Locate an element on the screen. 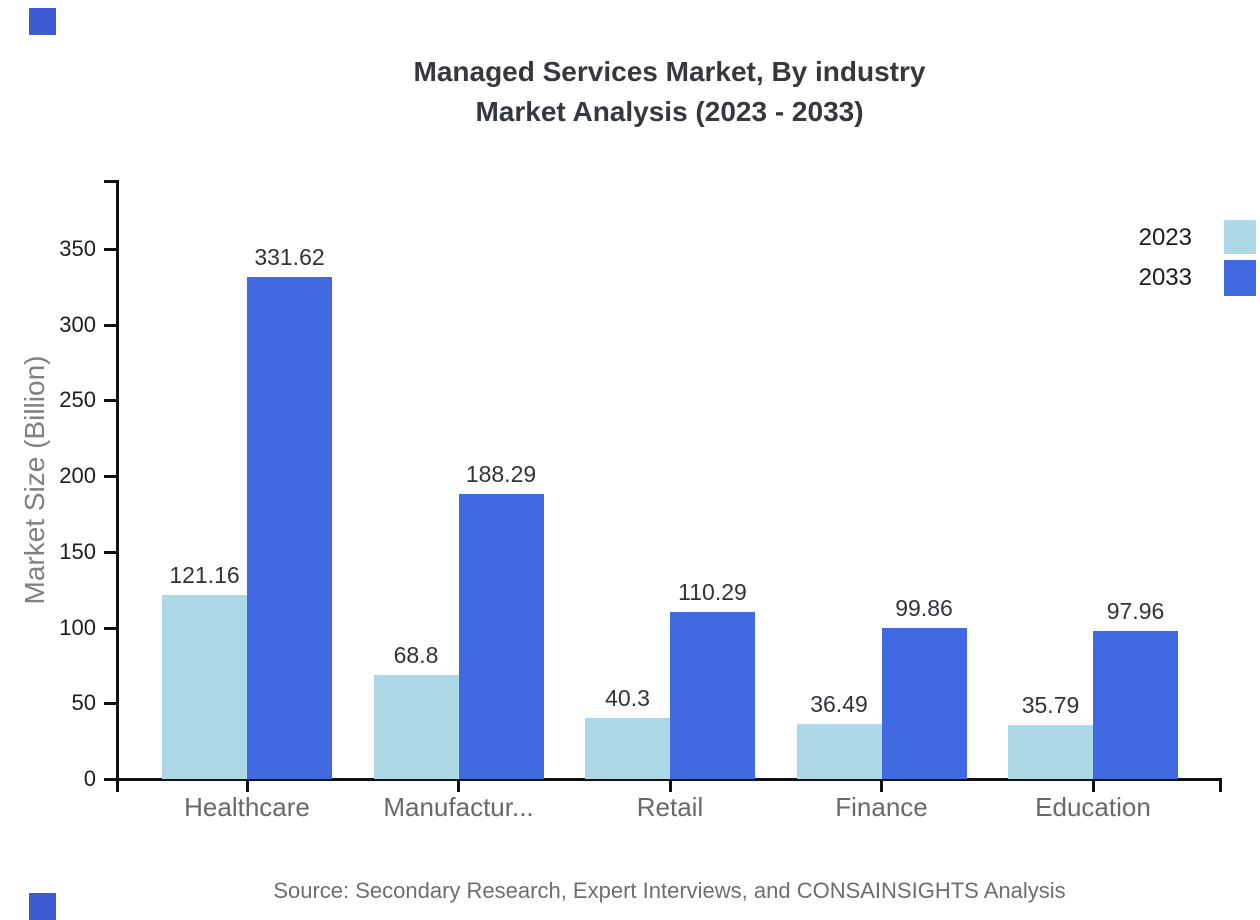 Image resolution: width=1260 pixels, height=920 pixels. y-tick-label-0: 0 is located at coordinates (89, 778).